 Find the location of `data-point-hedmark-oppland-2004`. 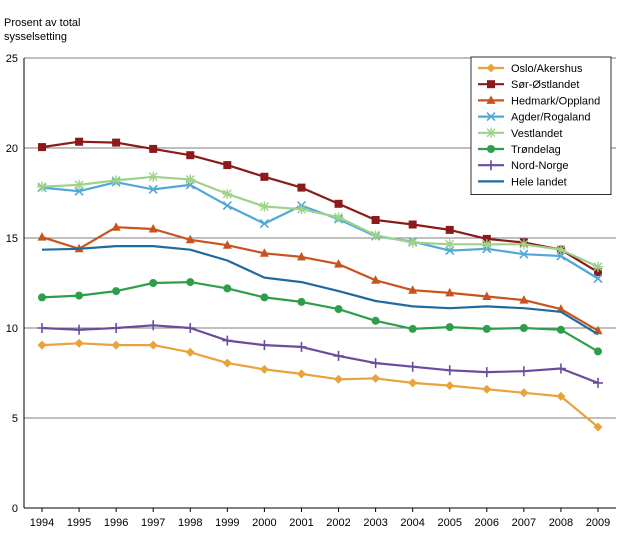

data-point-hedmark-oppland-2004 is located at coordinates (413, 289).